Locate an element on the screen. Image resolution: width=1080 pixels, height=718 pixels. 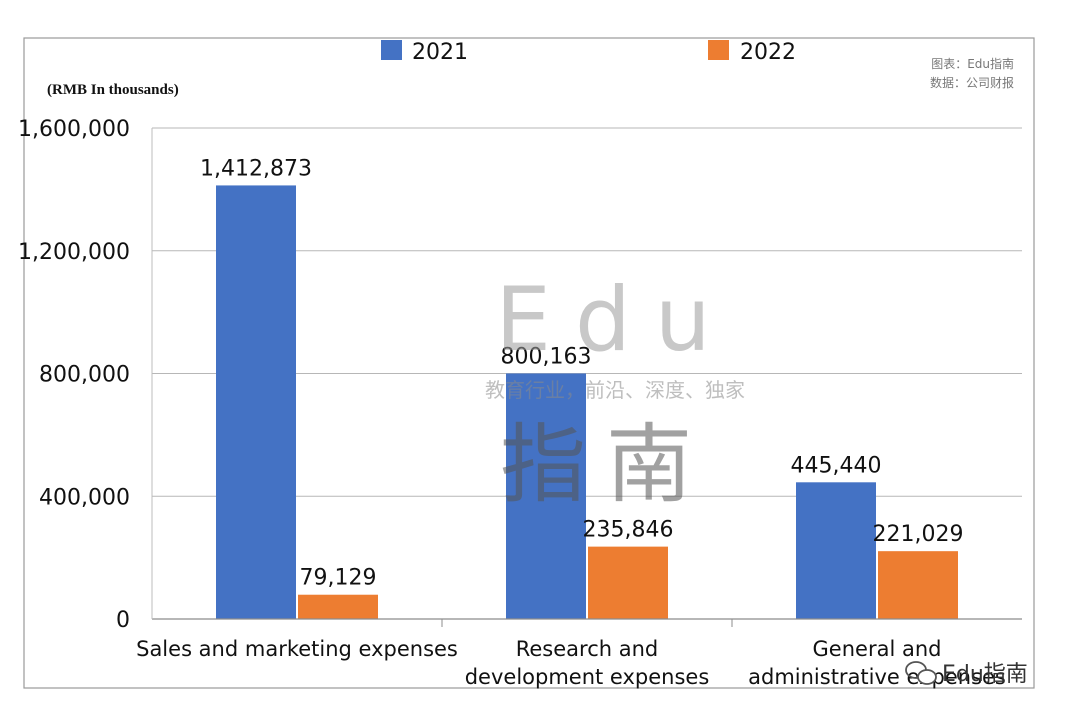
data-label-2021-3: 445,440 is located at coordinates (836, 465).